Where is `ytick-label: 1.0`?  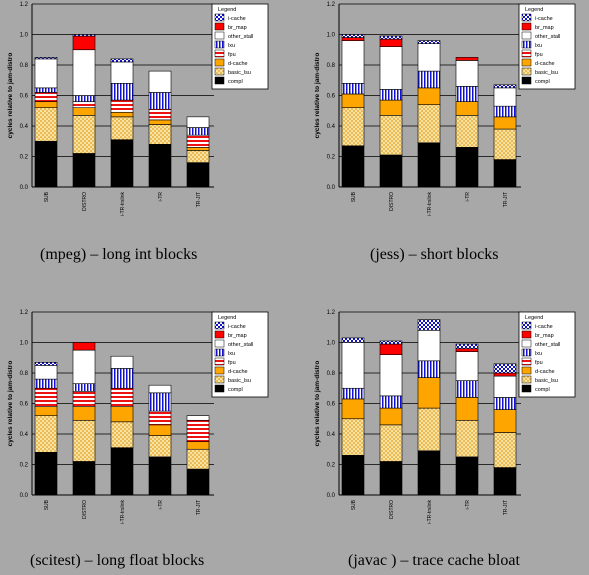 ytick-label: 1.0 is located at coordinates (331, 36).